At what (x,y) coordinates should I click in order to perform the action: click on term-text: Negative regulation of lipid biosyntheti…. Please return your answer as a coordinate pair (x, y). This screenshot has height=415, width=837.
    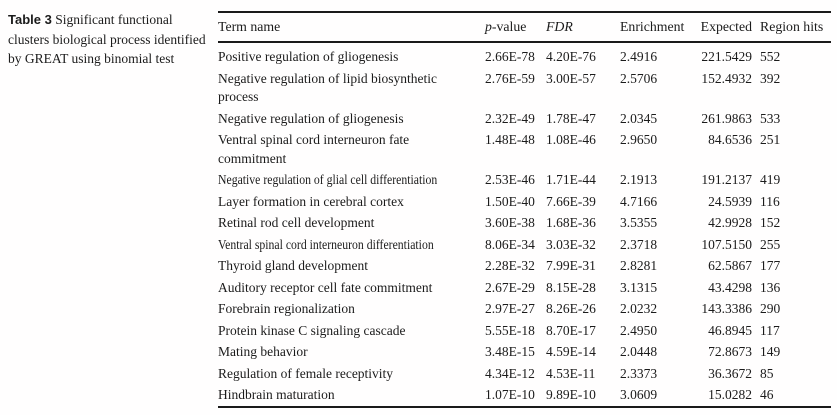
    Looking at the image, I should click on (327, 87).